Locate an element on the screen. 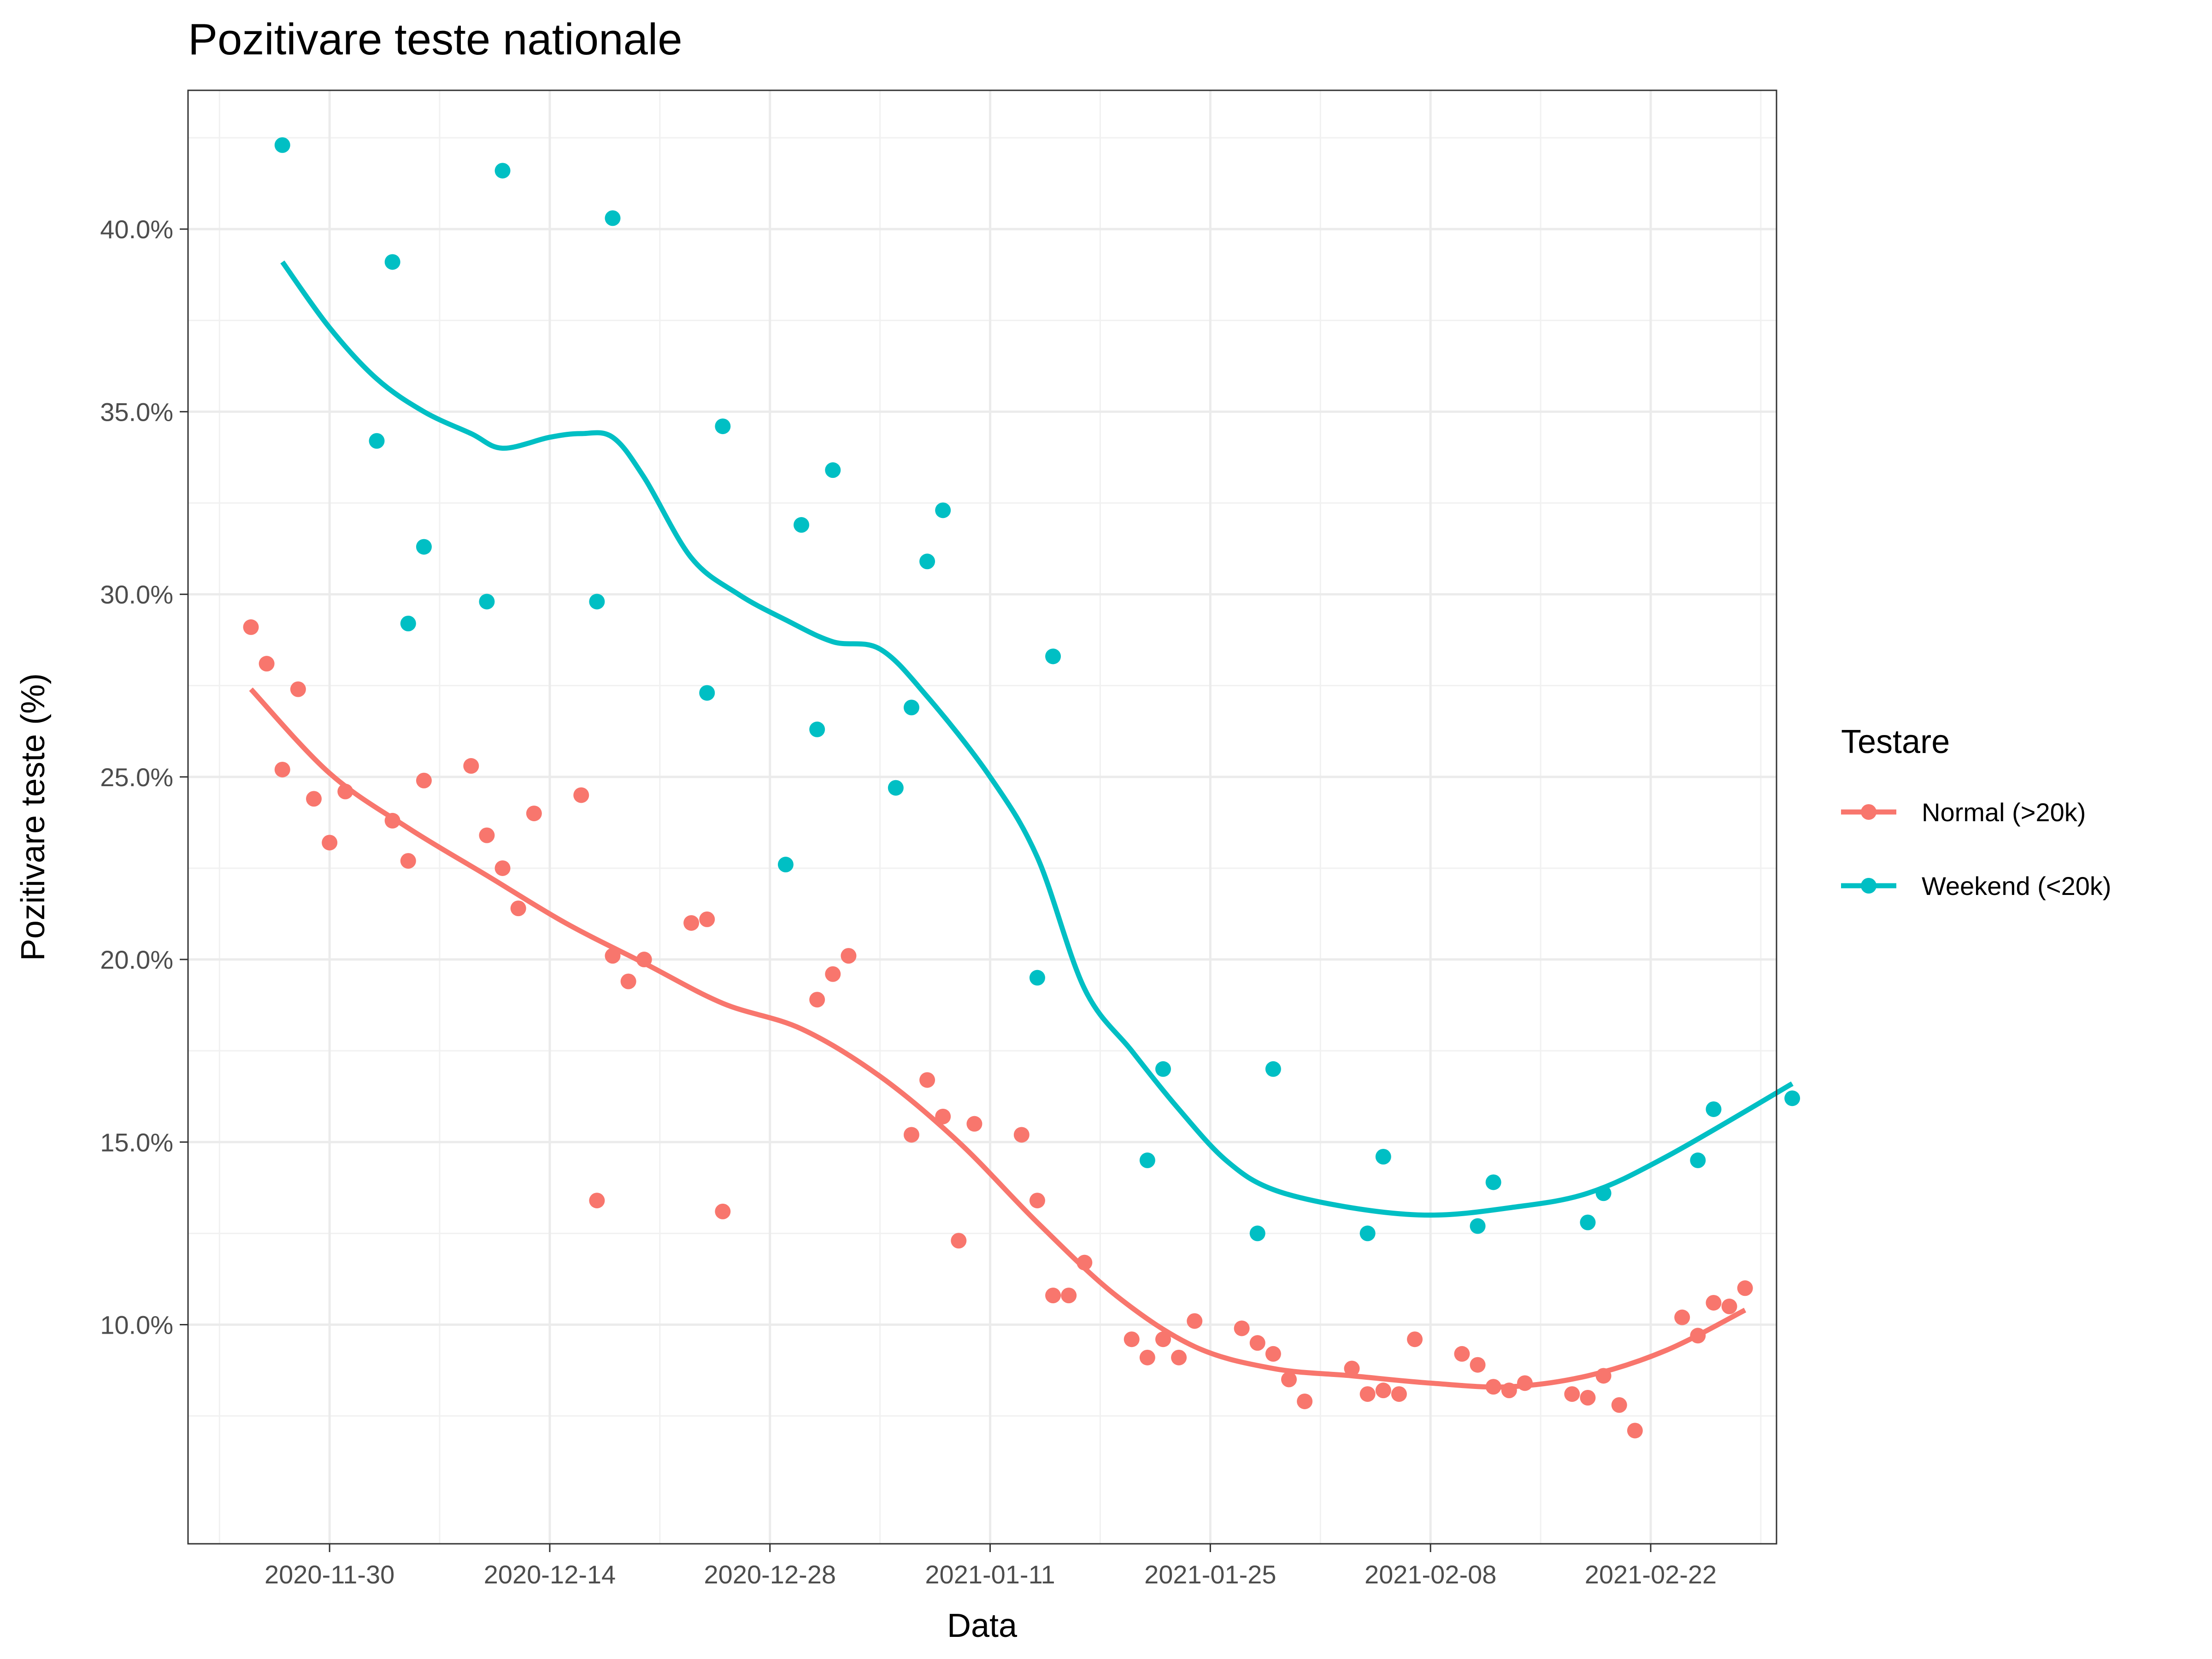 The height and width of the screenshot is (1659, 2212). x-tick-label: 2021-02-08 is located at coordinates (1430, 1574).